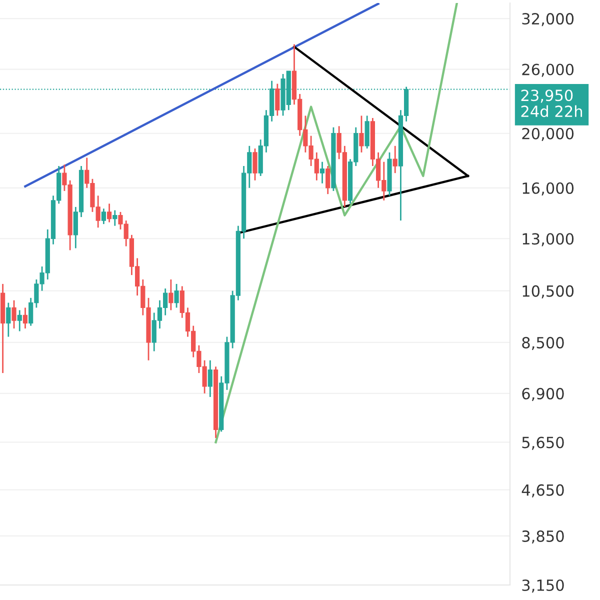  Describe the element at coordinates (543, 537) in the screenshot. I see `y-tick-label: 3,850` at that location.